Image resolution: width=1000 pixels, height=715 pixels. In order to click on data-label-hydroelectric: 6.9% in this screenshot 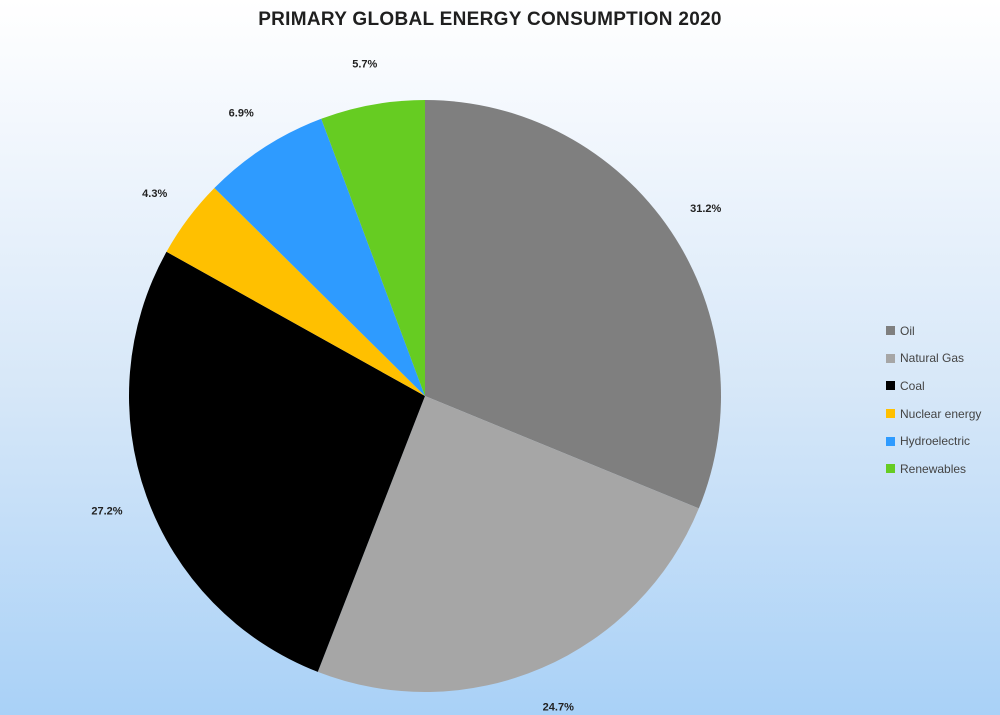, I will do `click(241, 113)`.